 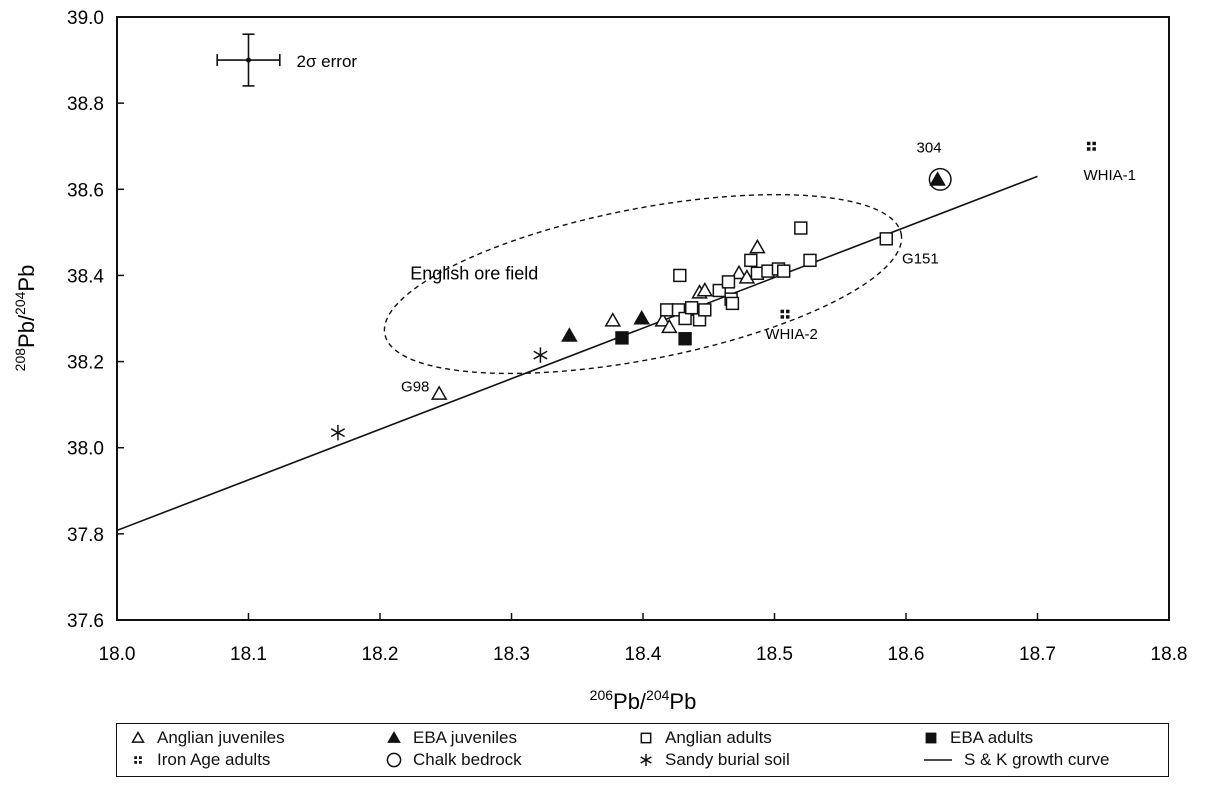 What do you see at coordinates (95, 320) in the screenshot?
I see `y-axis: 37.6 37.8 38.0 38.2 38.4 38.6 38.8 39.0` at bounding box center [95, 320].